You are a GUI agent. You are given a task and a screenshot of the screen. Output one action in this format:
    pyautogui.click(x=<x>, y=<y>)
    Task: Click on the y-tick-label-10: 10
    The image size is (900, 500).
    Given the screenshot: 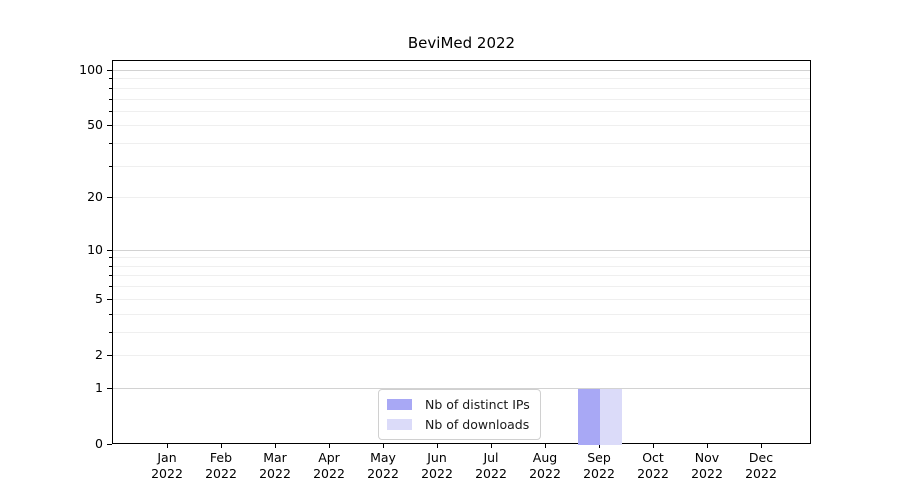 What is the action you would take?
    pyautogui.click(x=95, y=249)
    